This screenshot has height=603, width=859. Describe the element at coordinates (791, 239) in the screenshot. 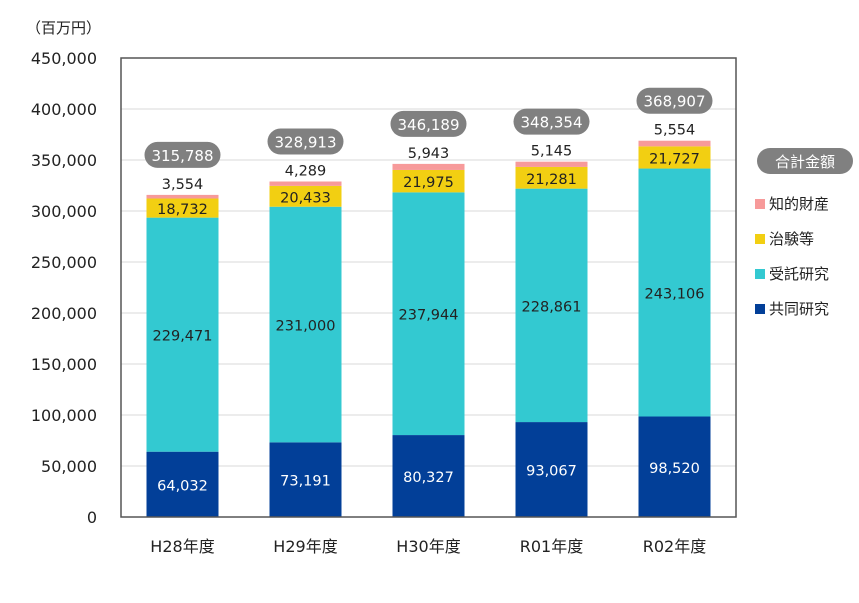

I see `legend-label: 治験等` at that location.